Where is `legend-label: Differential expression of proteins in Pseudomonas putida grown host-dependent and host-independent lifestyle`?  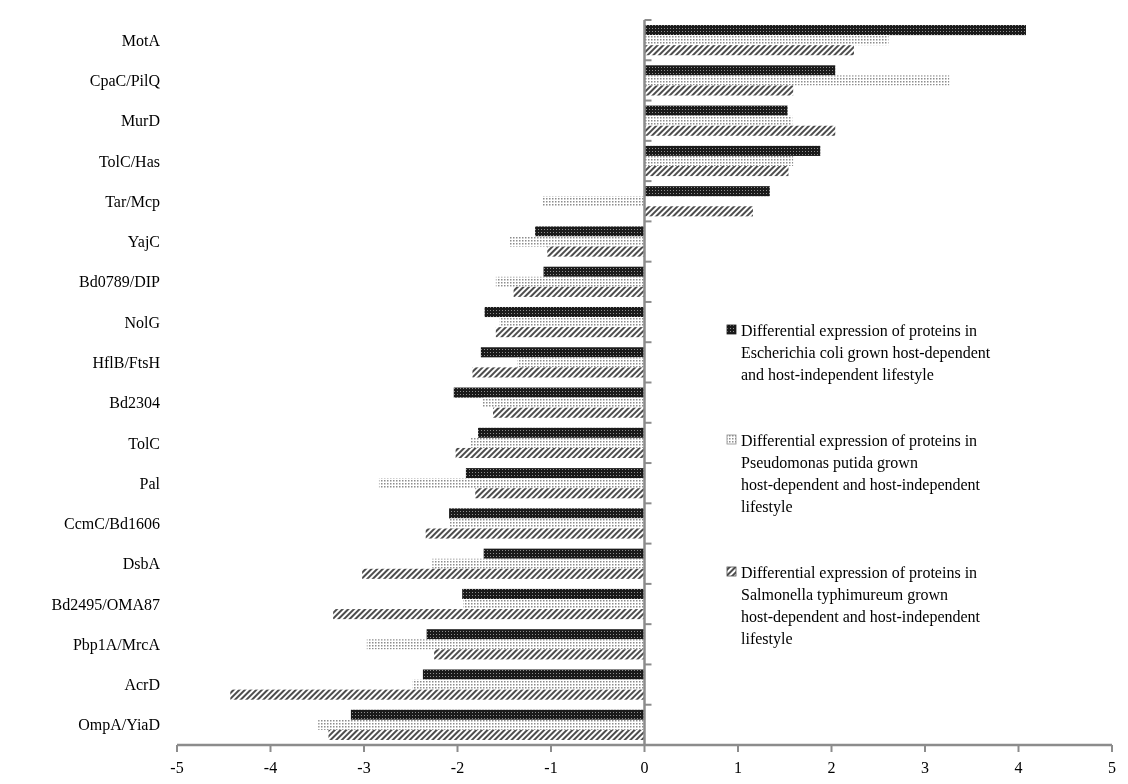
legend-label: Differential expression of proteins in Pseudomonas putida grown host-dependent and host-independent lifestyle is located at coordinates (861, 473).